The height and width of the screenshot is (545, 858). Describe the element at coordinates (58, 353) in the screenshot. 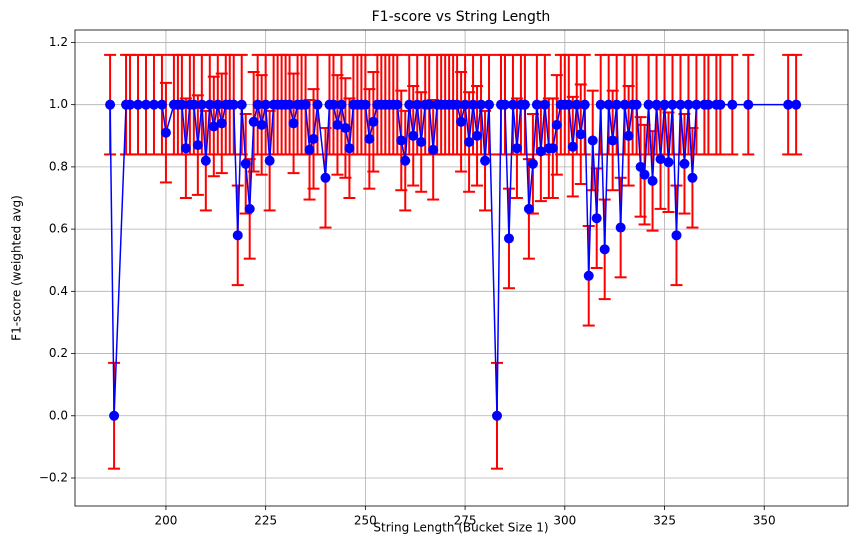

I see `y-tick-label: 0.2` at that location.